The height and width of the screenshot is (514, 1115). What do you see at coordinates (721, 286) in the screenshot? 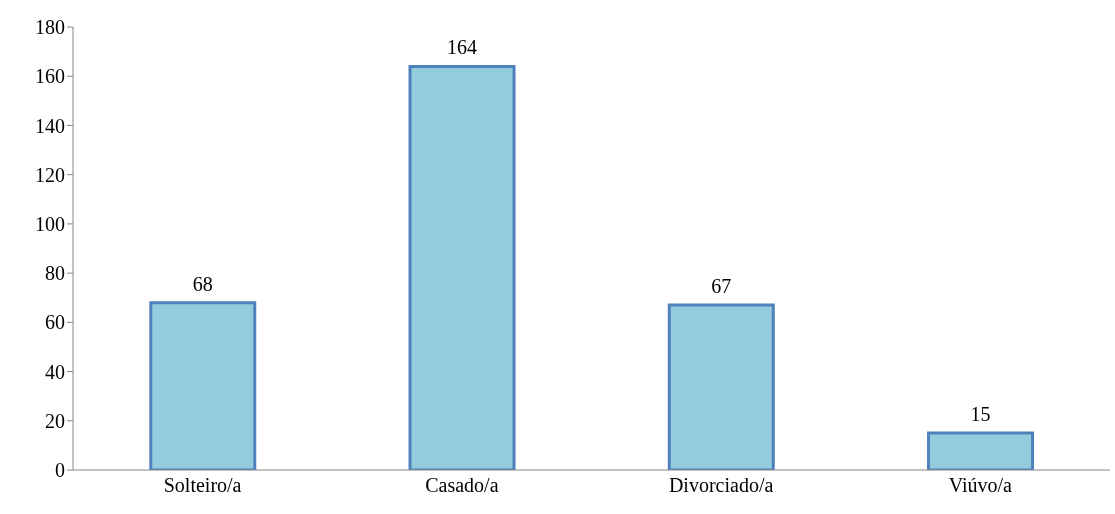
I see `data-label: 67` at bounding box center [721, 286].